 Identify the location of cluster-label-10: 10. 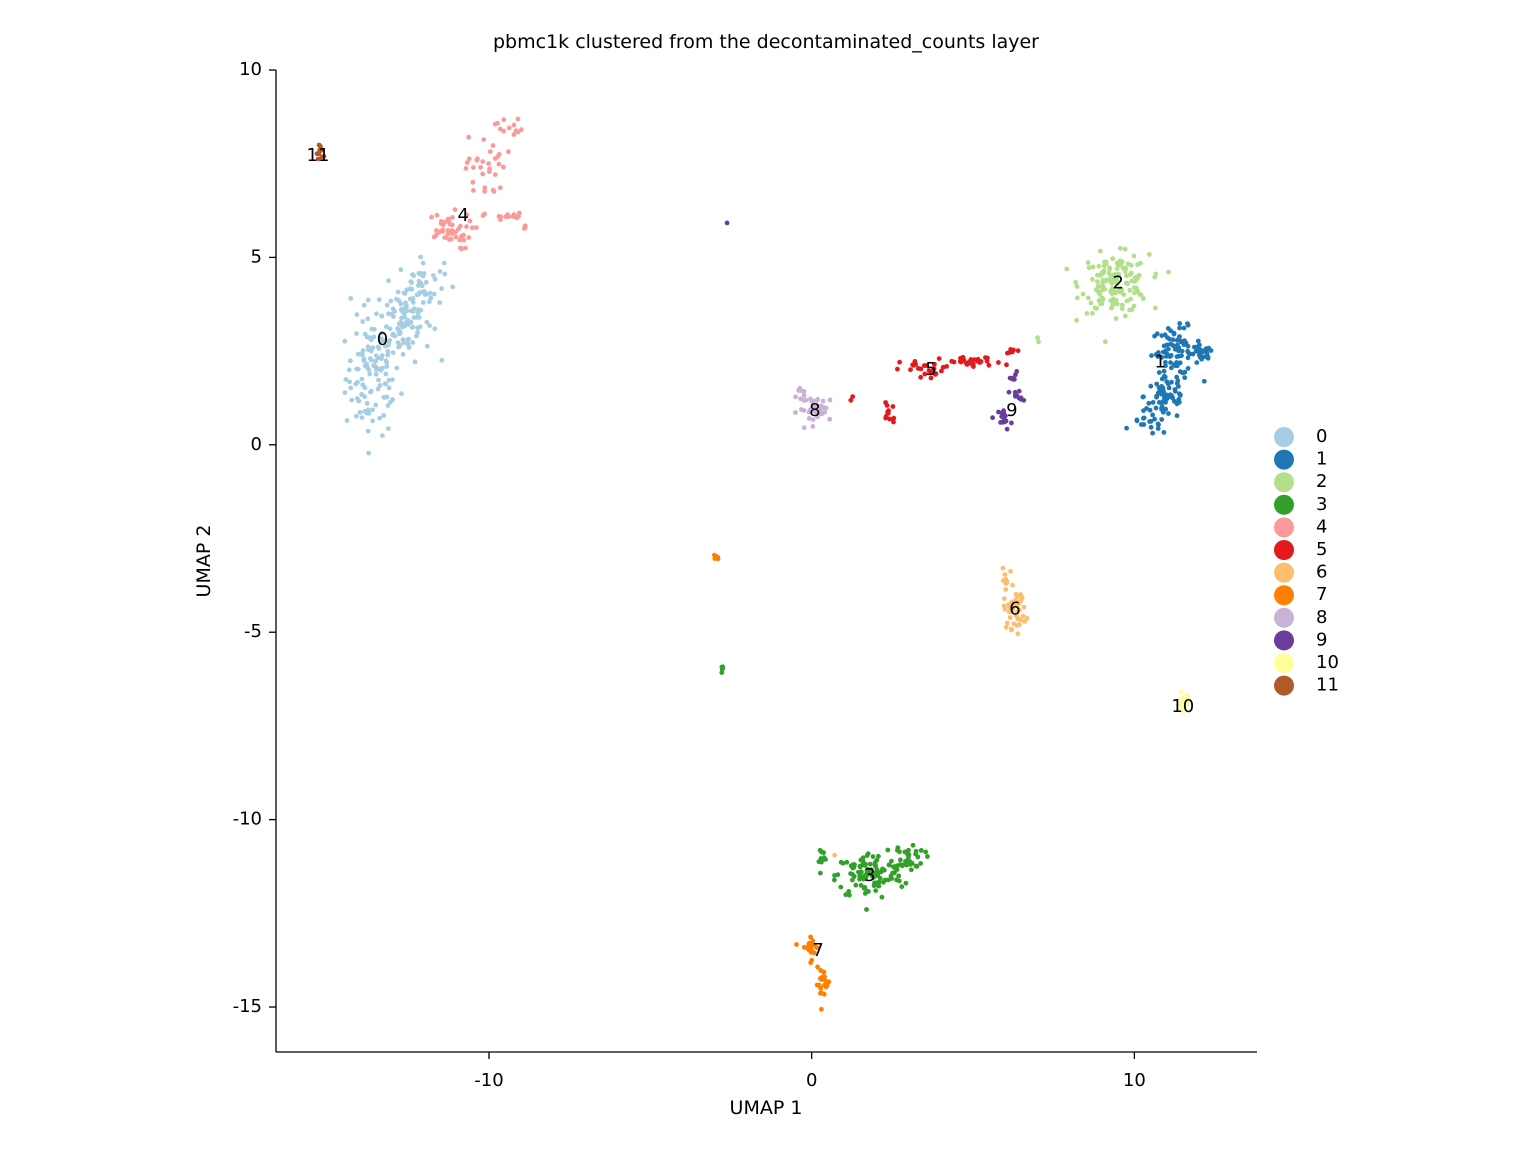
(1182, 706).